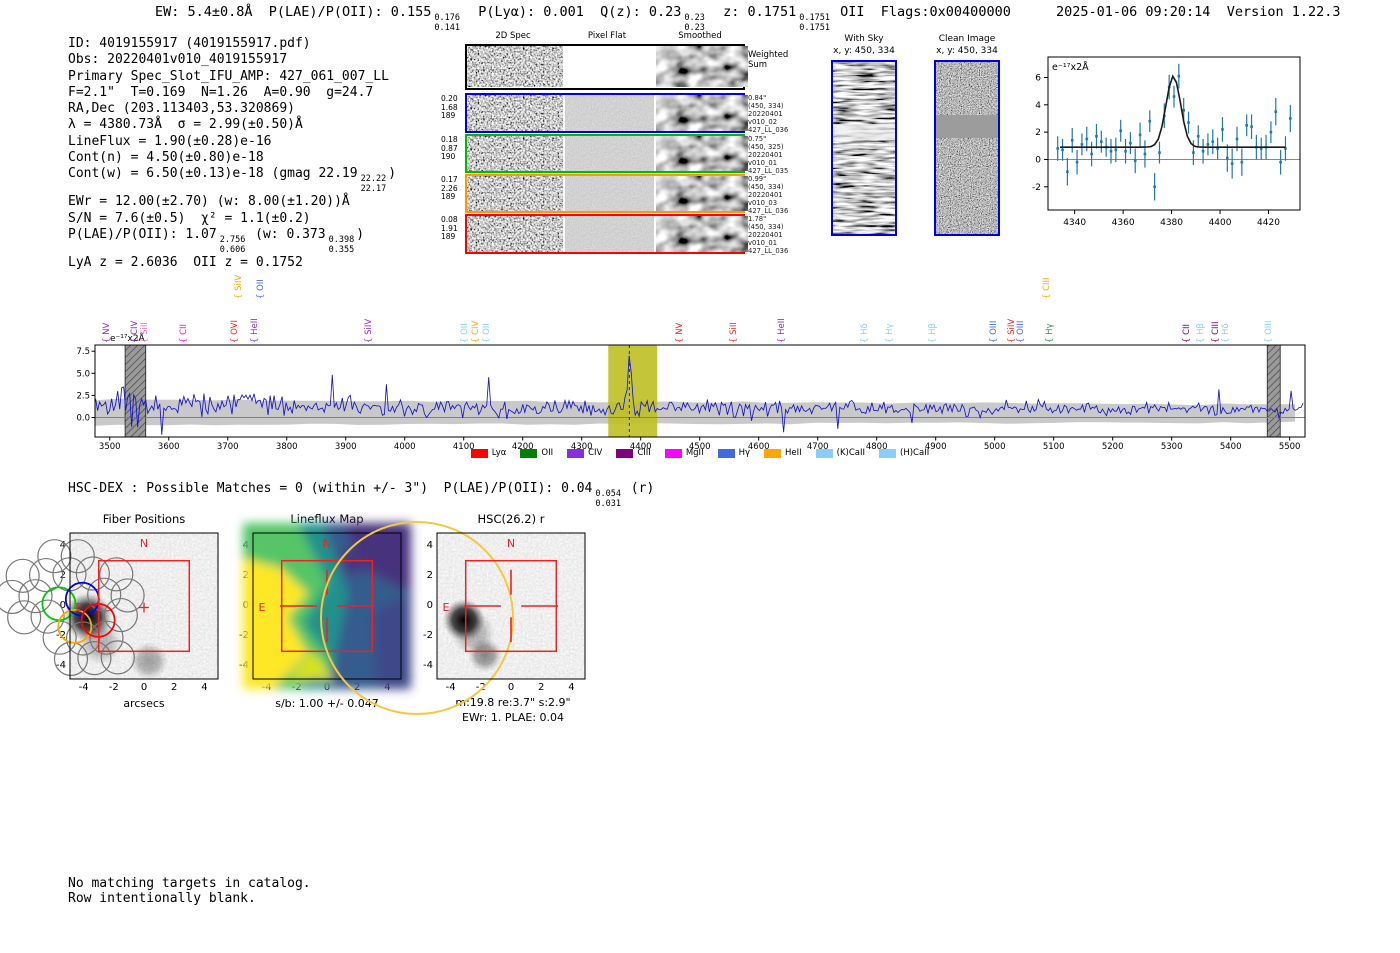  I want to click on hsc-x-tick-label: 2, so click(541, 687).